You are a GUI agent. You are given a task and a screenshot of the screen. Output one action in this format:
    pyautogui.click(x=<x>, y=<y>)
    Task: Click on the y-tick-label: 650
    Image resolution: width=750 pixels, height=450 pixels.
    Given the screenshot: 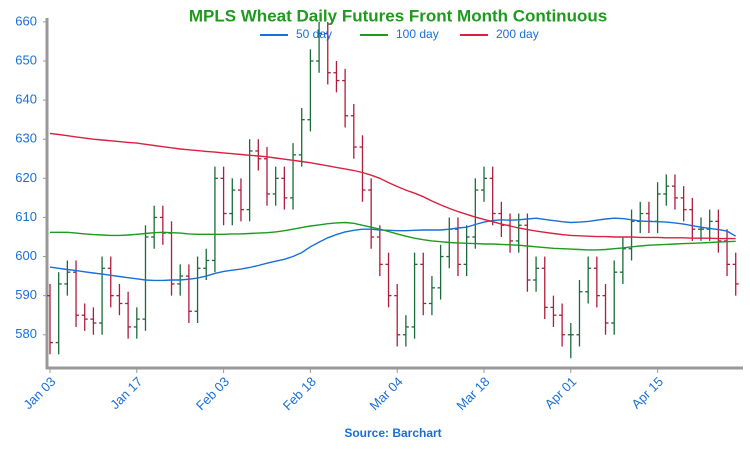 What is the action you would take?
    pyautogui.click(x=26, y=59)
    